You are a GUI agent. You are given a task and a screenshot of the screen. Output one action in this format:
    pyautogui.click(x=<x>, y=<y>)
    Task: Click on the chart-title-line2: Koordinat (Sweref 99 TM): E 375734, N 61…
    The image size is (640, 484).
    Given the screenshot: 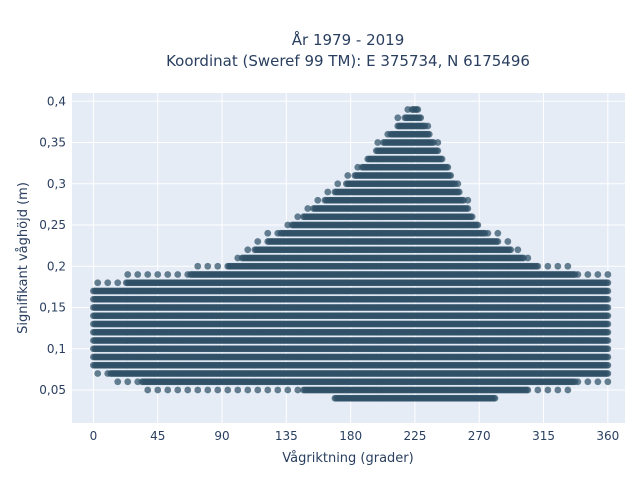 What is the action you would take?
    pyautogui.click(x=348, y=61)
    